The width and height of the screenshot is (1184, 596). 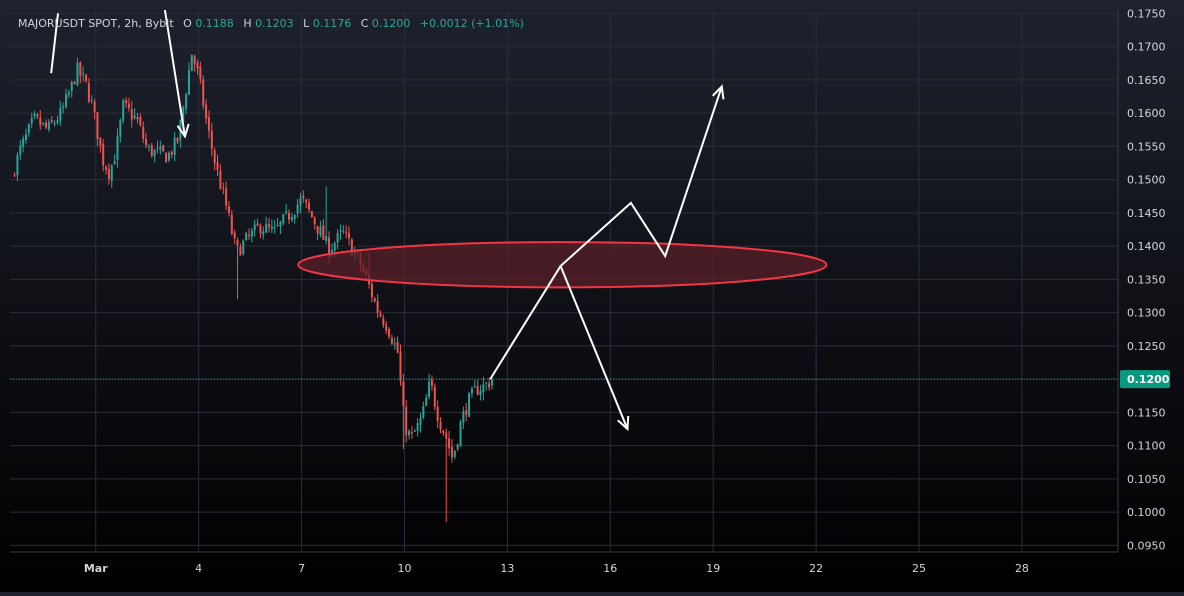 I want to click on price-tick-label: 0.0950, so click(x=1146, y=545).